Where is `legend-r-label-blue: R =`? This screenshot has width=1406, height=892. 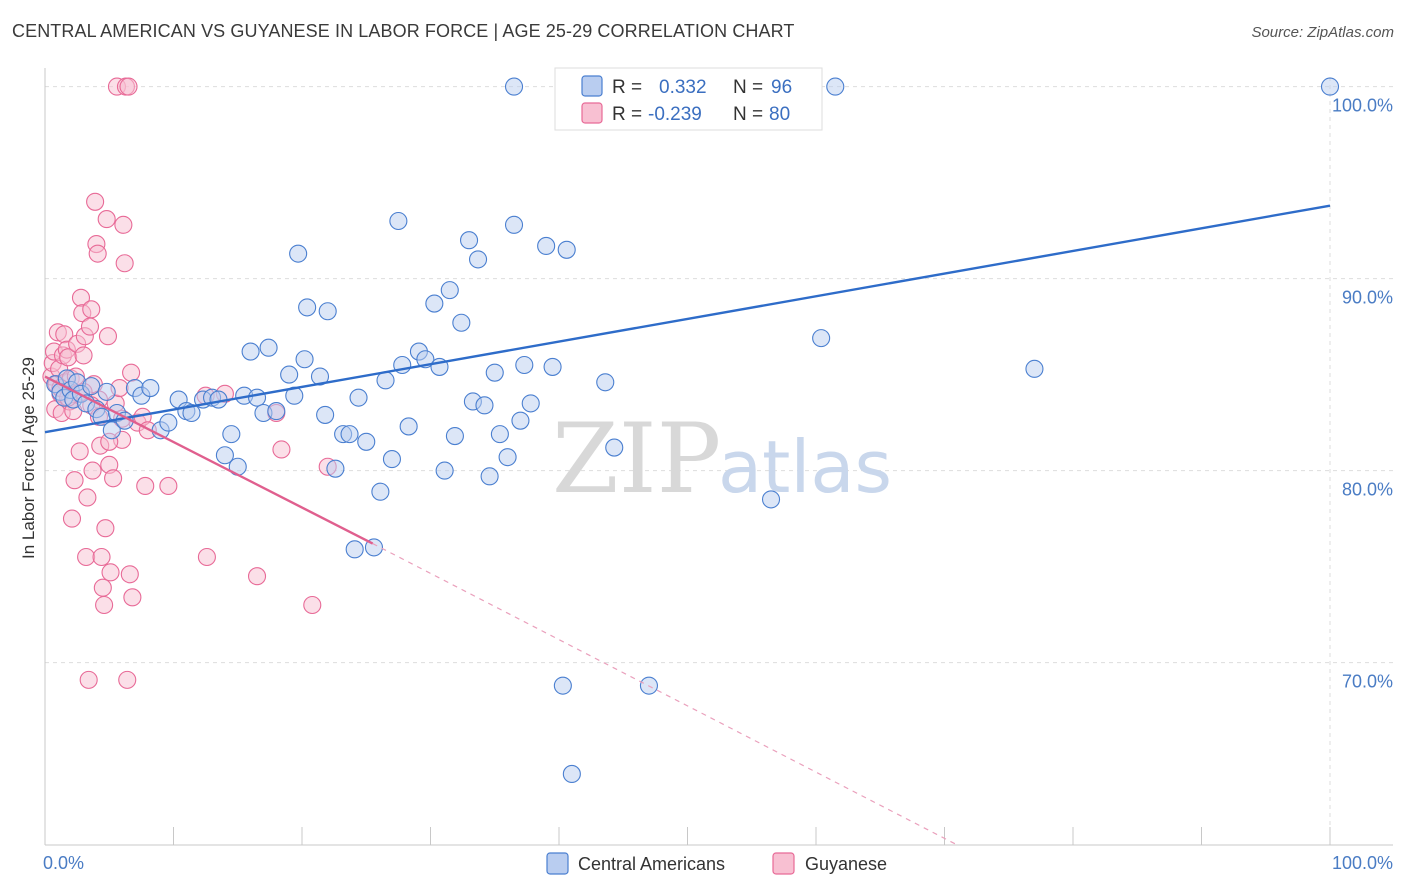 legend-r-label-blue: R = is located at coordinates (627, 87).